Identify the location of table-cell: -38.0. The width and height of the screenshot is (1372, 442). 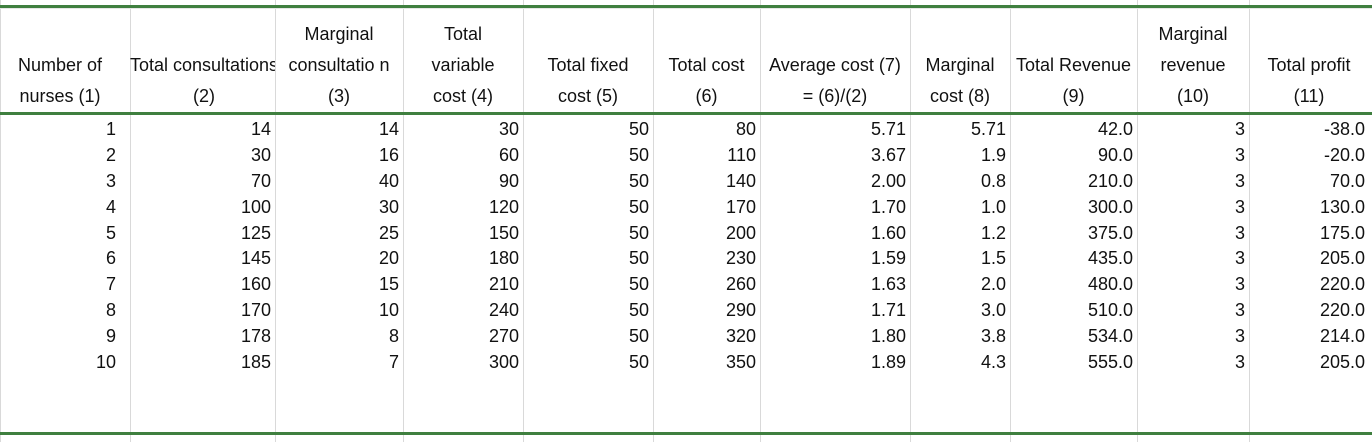
(1344, 128).